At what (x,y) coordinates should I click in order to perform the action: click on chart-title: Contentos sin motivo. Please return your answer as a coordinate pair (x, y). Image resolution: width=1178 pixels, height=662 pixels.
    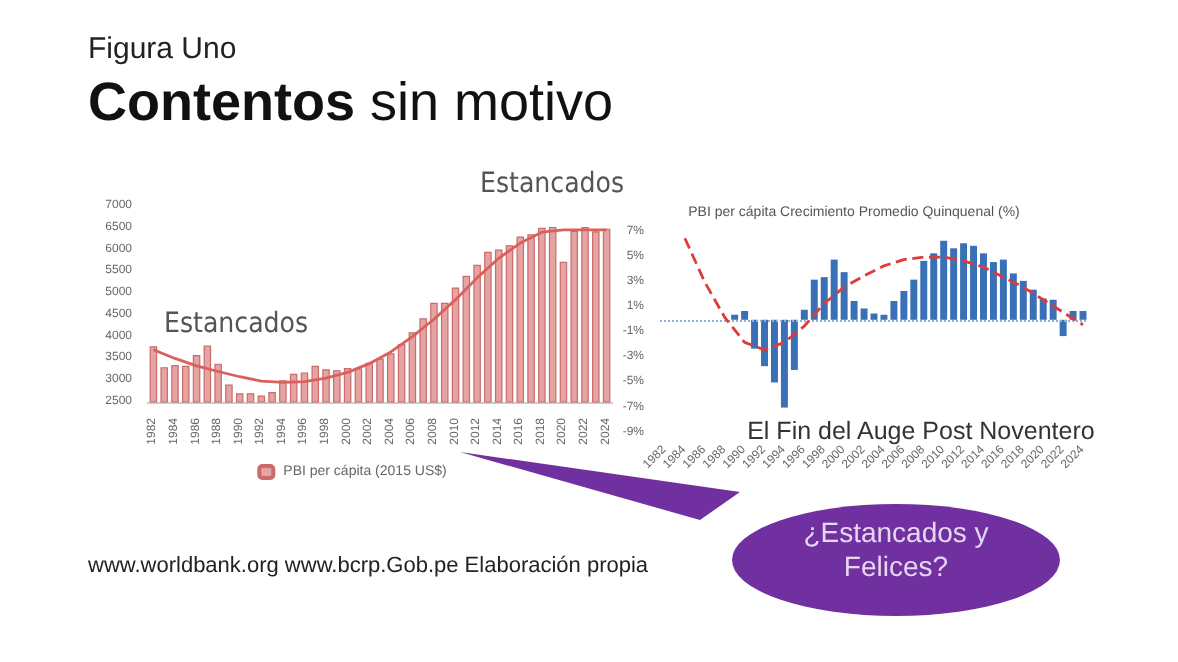
    Looking at the image, I should click on (351, 103).